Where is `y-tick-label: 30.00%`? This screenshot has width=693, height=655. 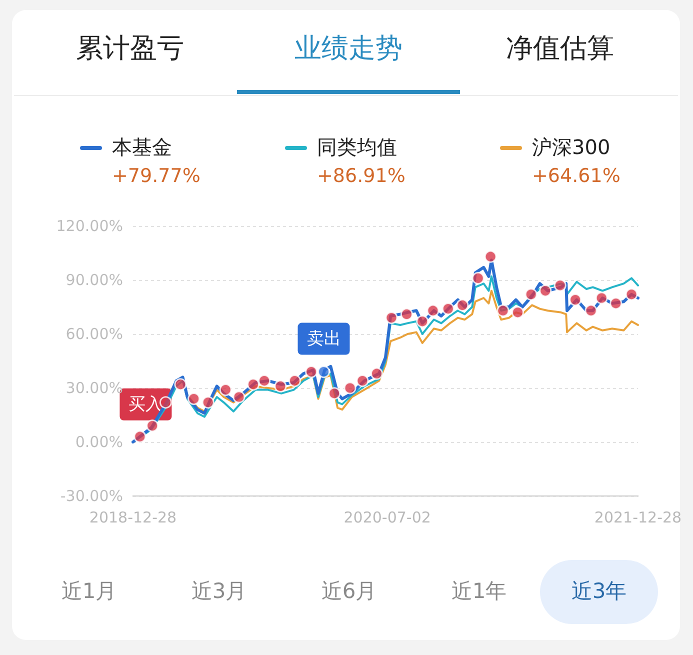 y-tick-label: 30.00% is located at coordinates (94, 388).